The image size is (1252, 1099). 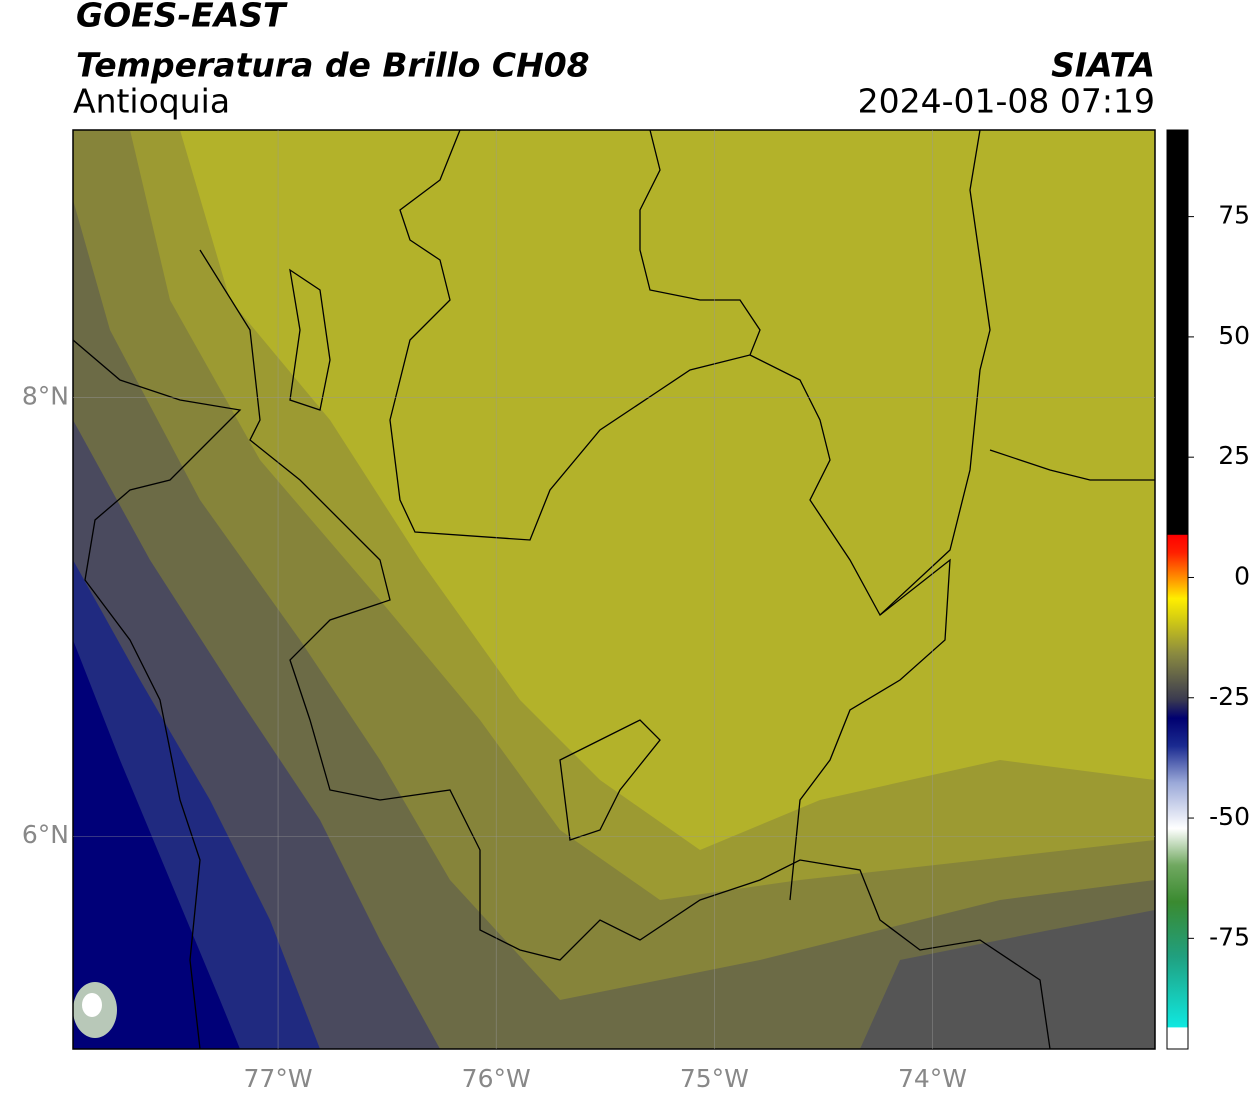 I want to click on x-tick-label: 76°W, so click(x=496, y=1078).